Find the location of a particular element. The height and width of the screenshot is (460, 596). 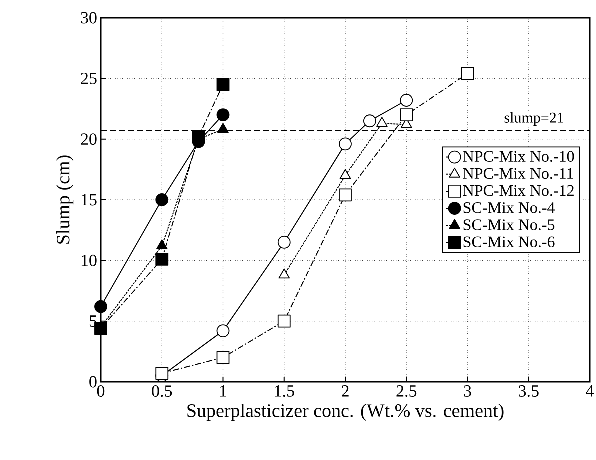

y-tick-label: 0 is located at coordinates (93, 382).